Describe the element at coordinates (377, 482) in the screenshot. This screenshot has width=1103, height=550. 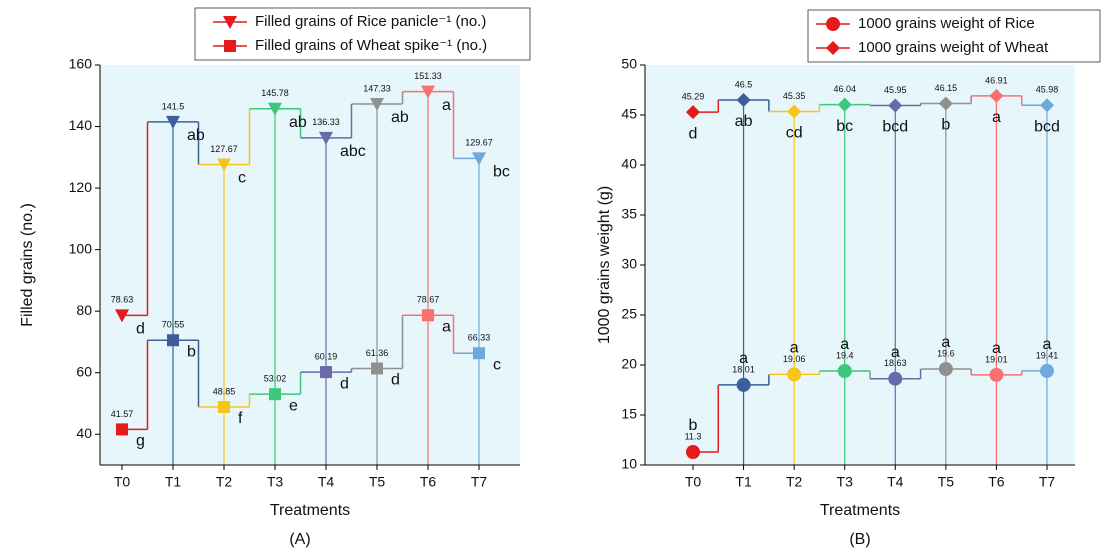
I see `x-tick-label: T5` at that location.